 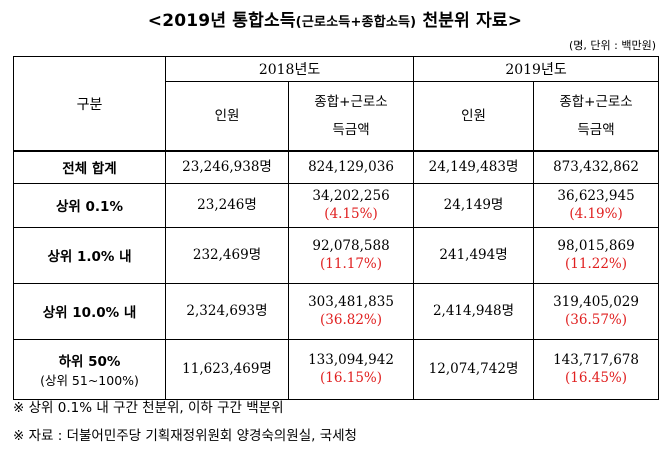 I want to click on people-2018-value: 23,246,938명, so click(x=227, y=167).